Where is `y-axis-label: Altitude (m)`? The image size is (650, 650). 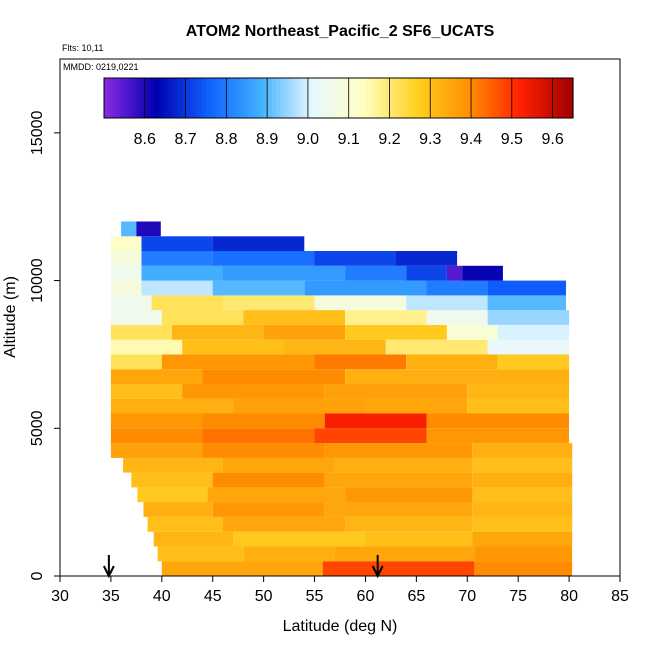
y-axis-label: Altitude (m) is located at coordinates (10, 317).